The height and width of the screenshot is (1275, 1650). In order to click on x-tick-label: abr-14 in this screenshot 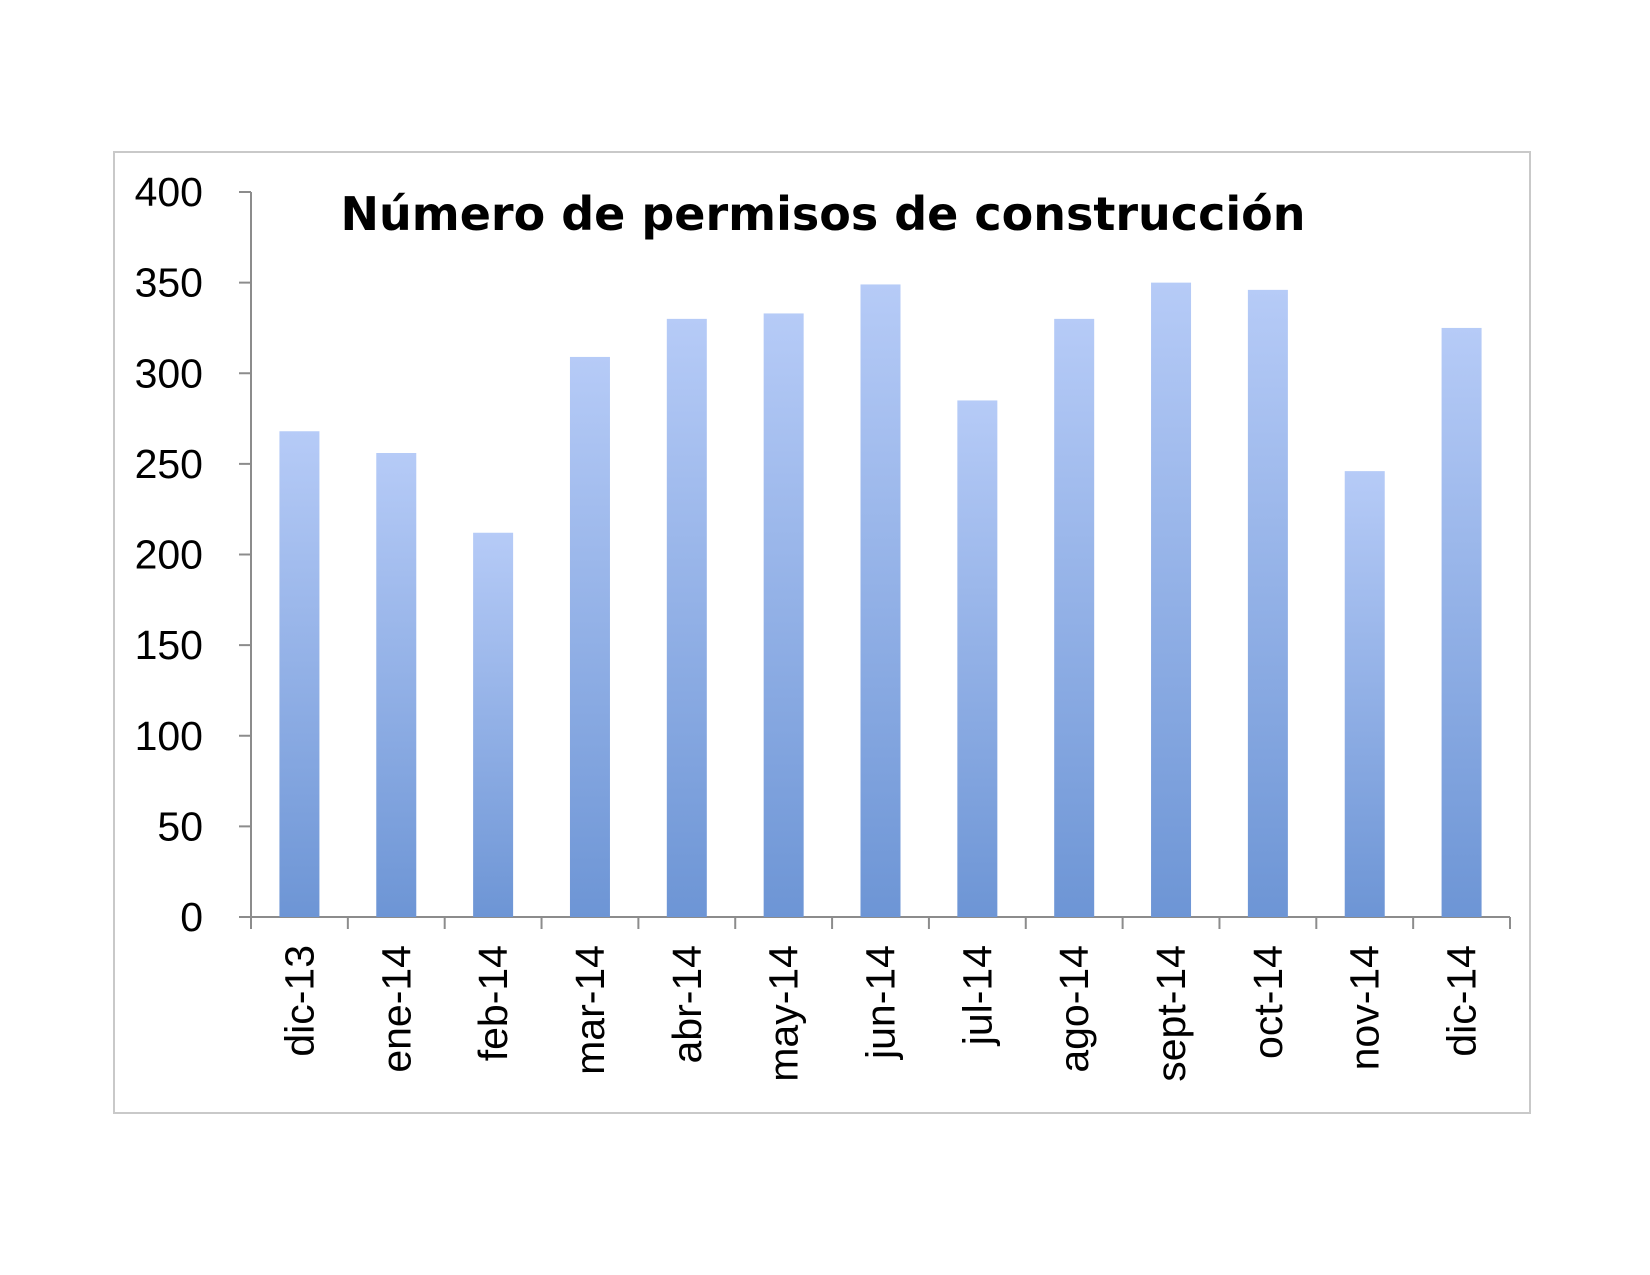, I will do `click(687, 1004)`.